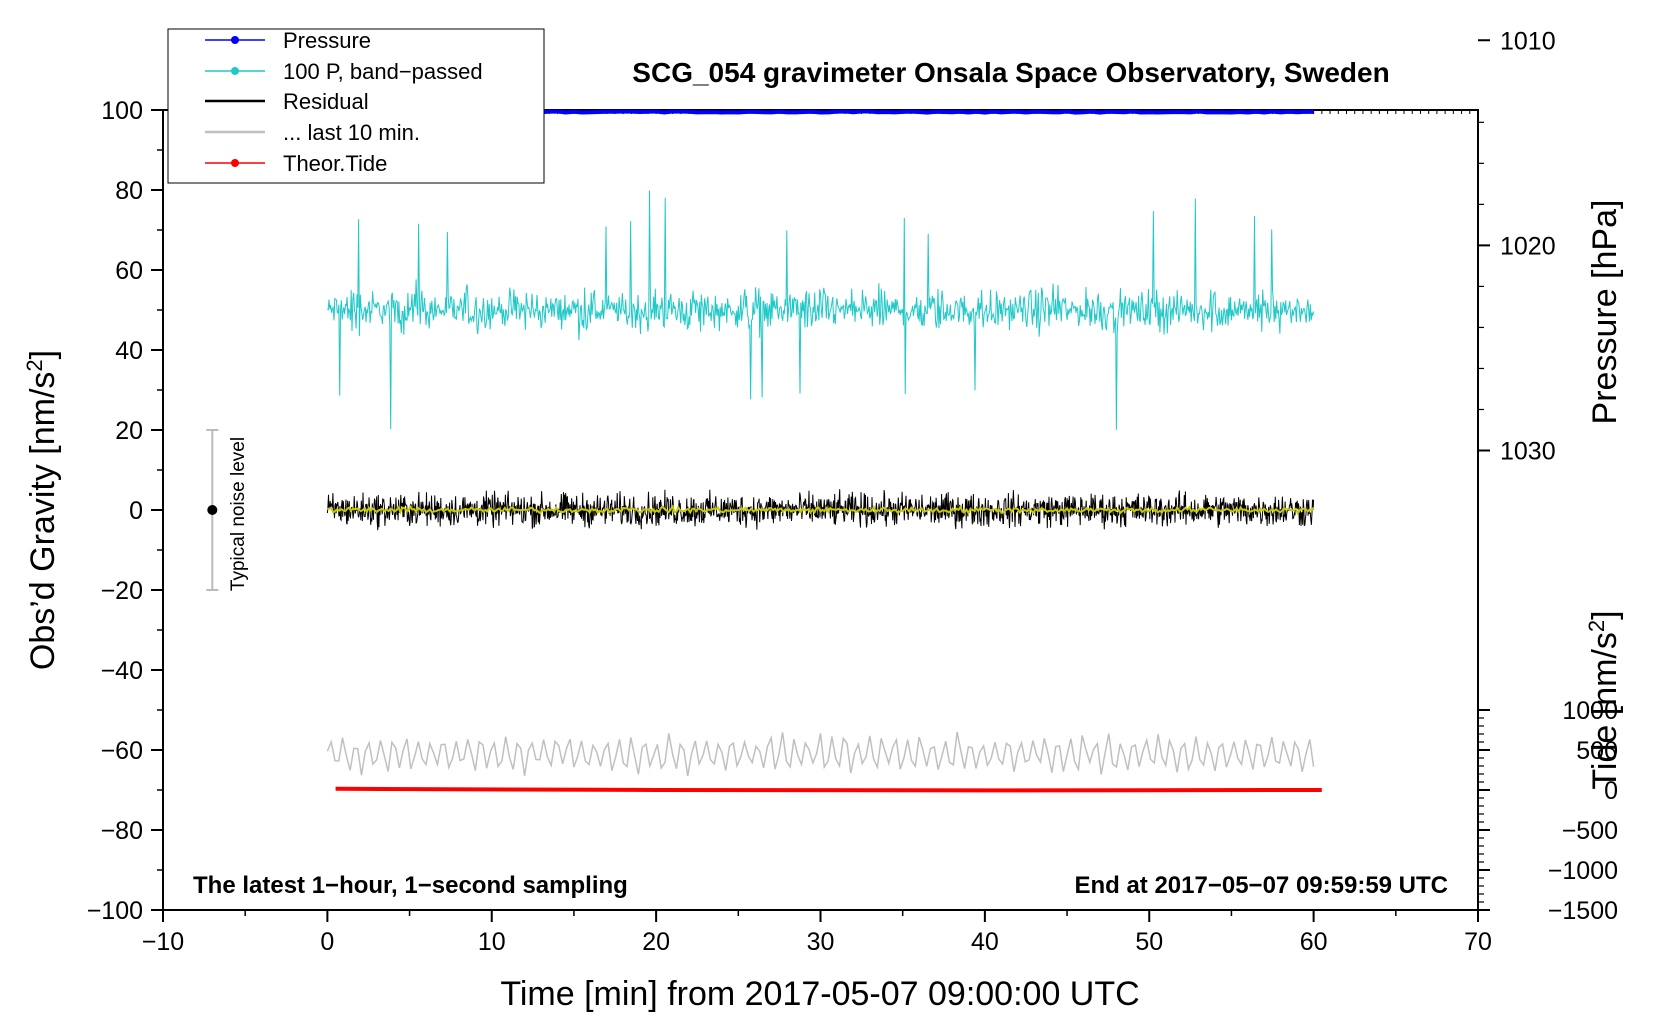  Describe the element at coordinates (1548, 811) in the screenshot. I see `tide-axis-ticks: −1500 −1000 −500 0 500 1000` at that location.